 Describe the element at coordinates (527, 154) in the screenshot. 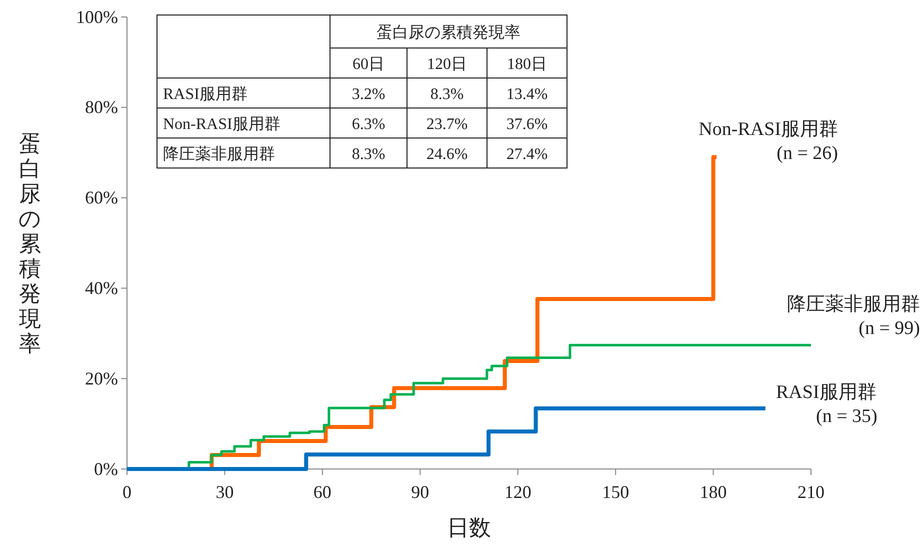

I see `annotation: 27.4%` at that location.